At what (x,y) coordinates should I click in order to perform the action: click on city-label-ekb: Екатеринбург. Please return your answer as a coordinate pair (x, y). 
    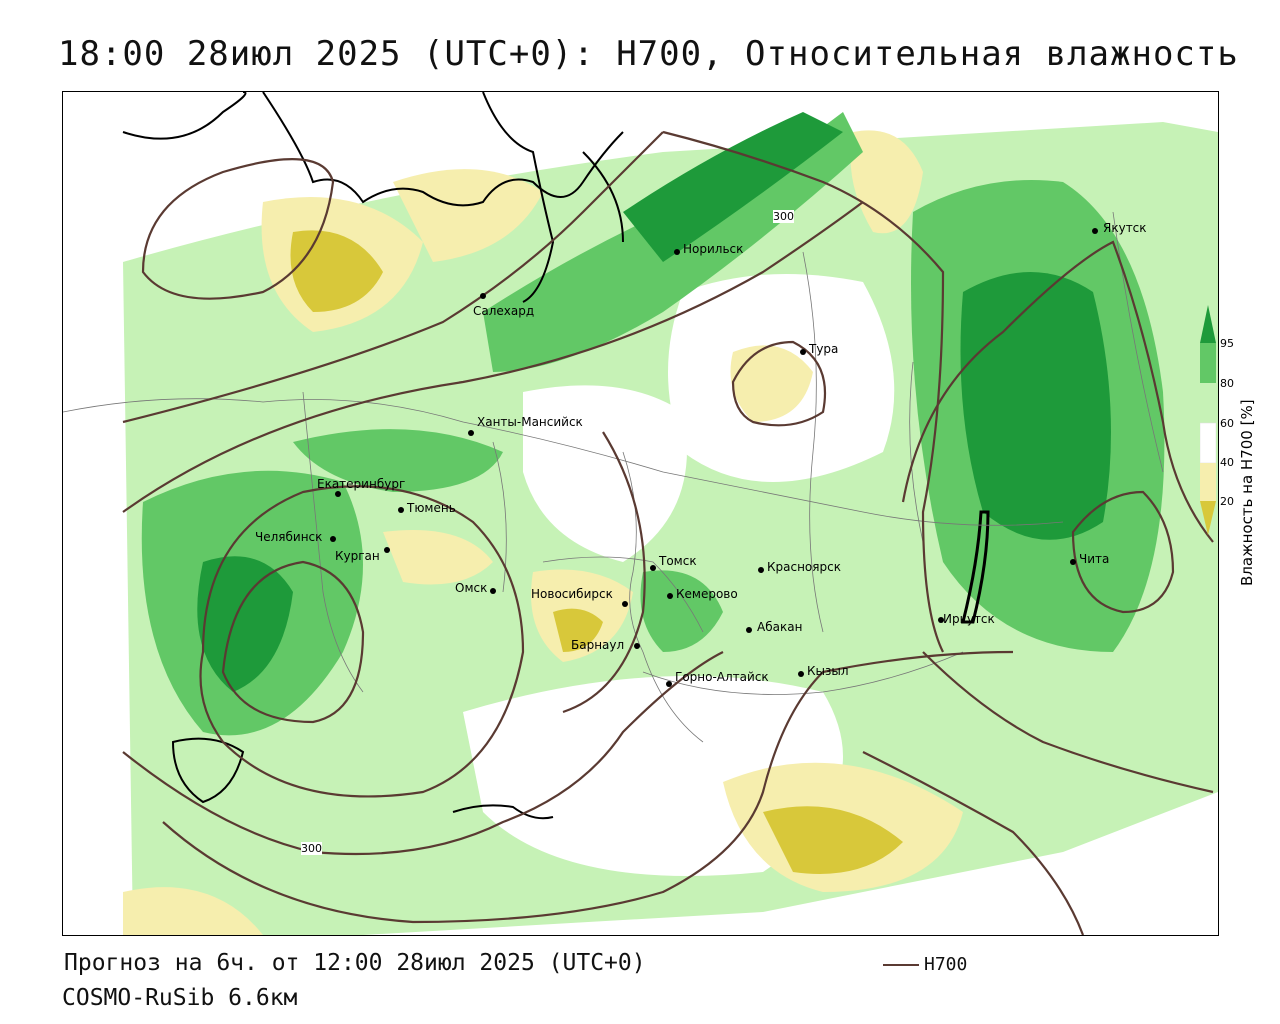
    Looking at the image, I should click on (361, 484).